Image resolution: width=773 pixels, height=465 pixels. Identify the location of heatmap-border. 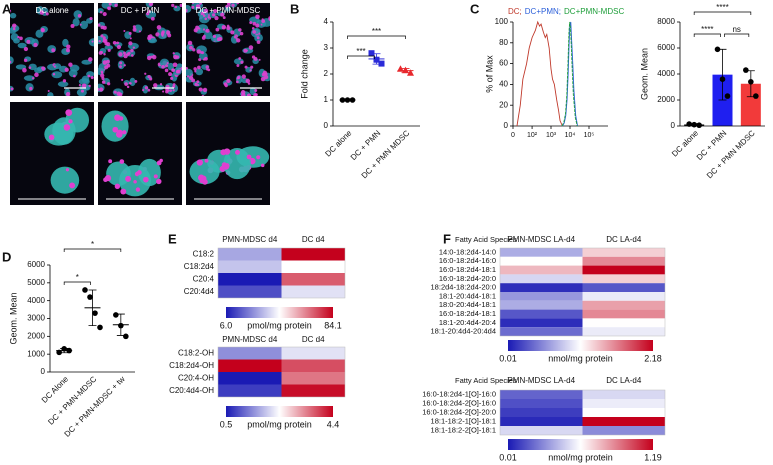
(582, 412).